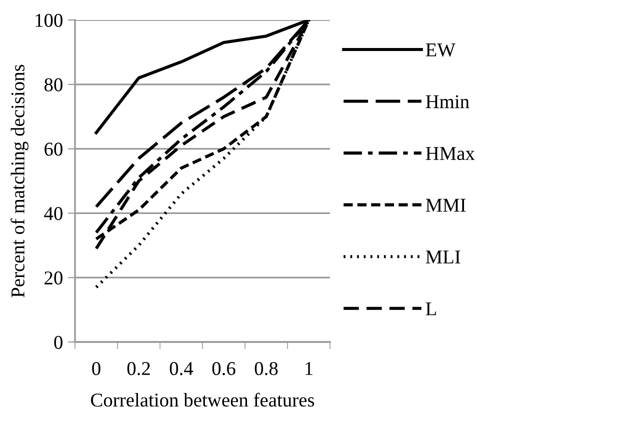  Describe the element at coordinates (96, 369) in the screenshot. I see `x-tick-label: 0` at that location.